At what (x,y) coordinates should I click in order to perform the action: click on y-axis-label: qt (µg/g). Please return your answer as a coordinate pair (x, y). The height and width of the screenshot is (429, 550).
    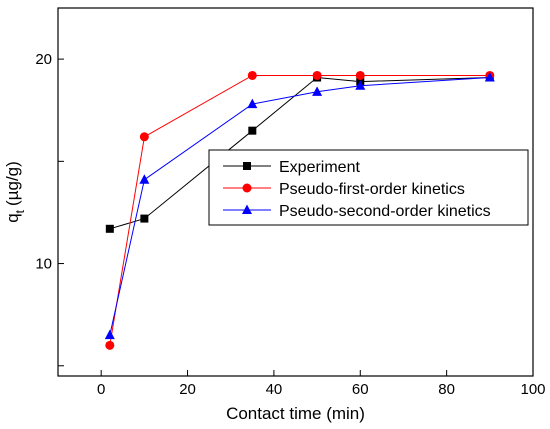
    Looking at the image, I should click on (15, 192).